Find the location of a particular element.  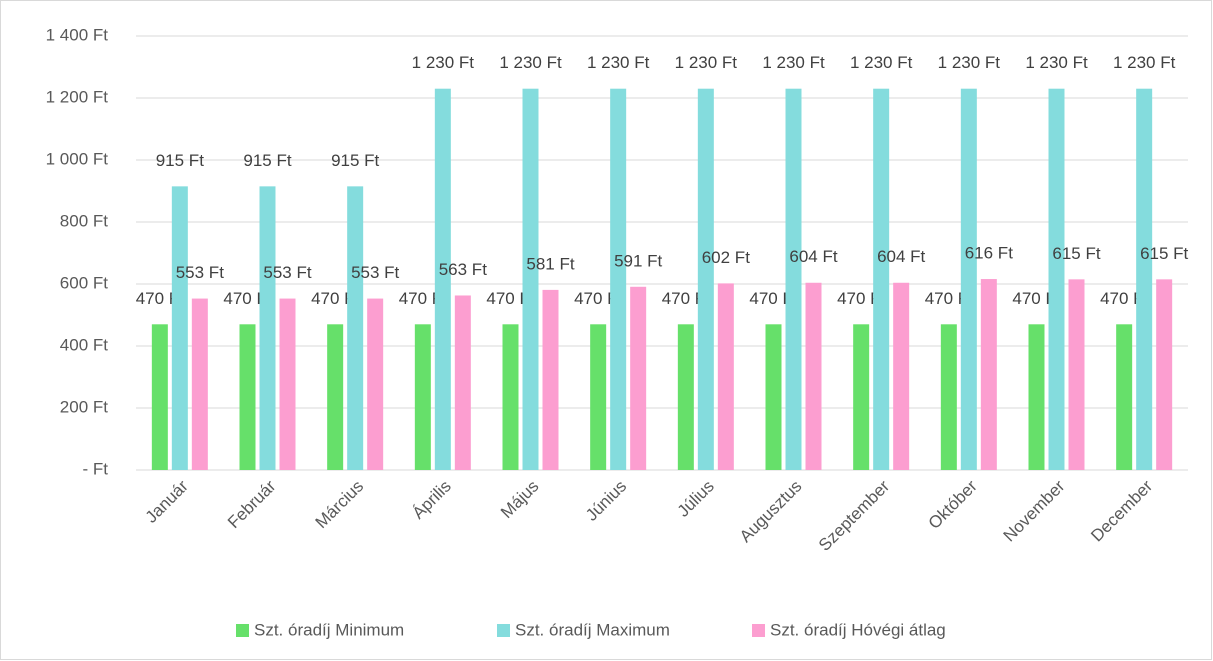

data-label: 581 Ft is located at coordinates (550, 263).